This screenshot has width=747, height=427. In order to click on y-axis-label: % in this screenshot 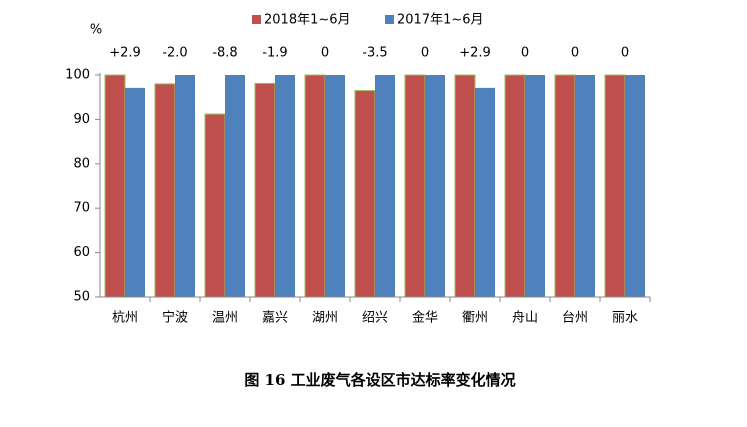, I will do `click(96, 30)`.